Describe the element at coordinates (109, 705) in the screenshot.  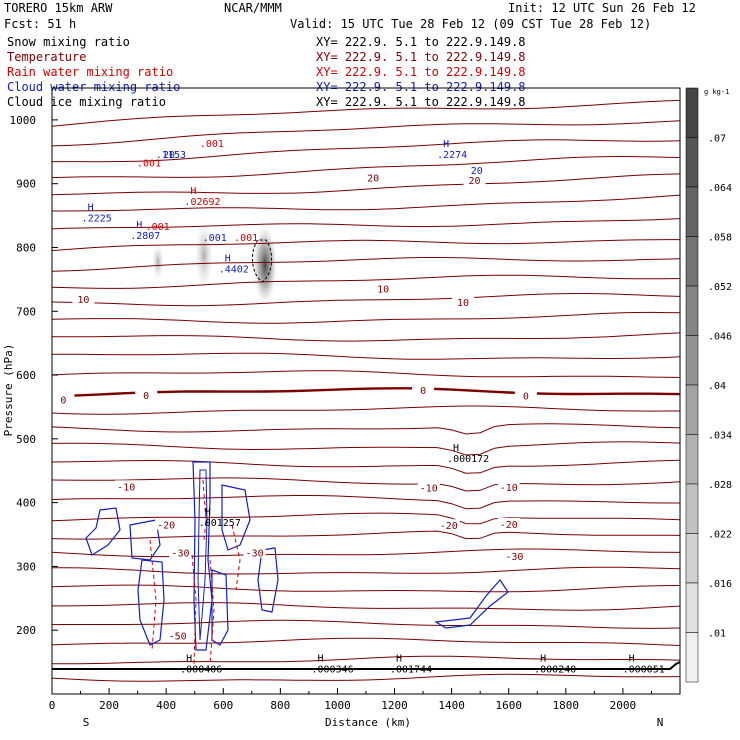
I see `x-tick-label: 200` at that location.